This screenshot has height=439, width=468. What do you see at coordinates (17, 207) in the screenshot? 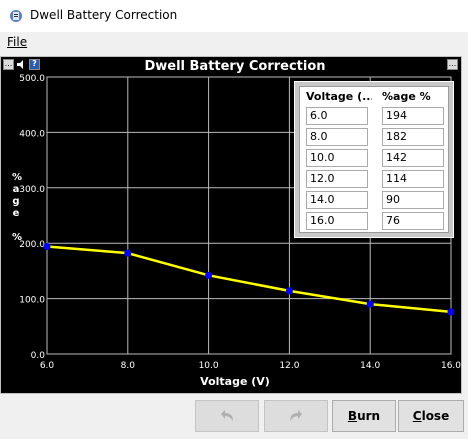
I see `y-axis-label: % a g e %` at bounding box center [17, 207].